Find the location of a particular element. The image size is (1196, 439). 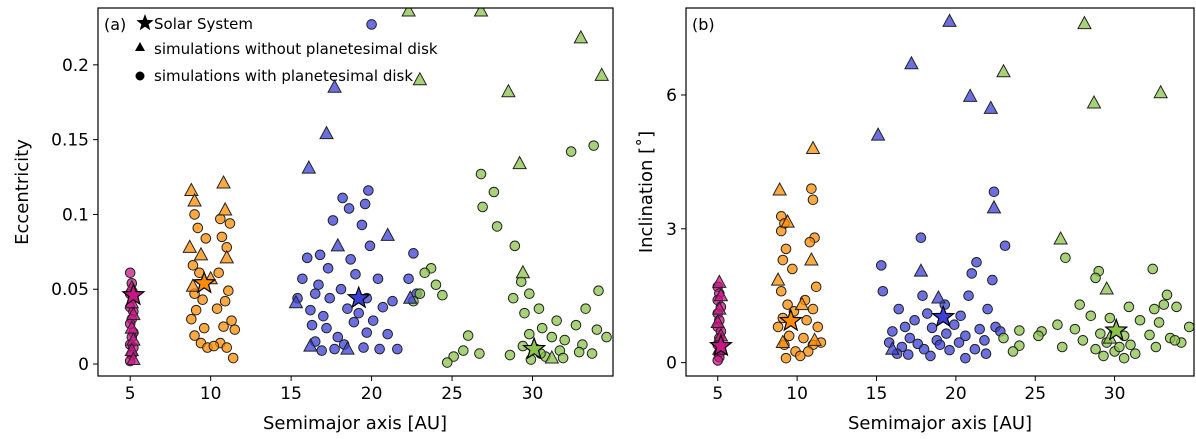

y-tick-label: 0.2 is located at coordinates (75, 66).